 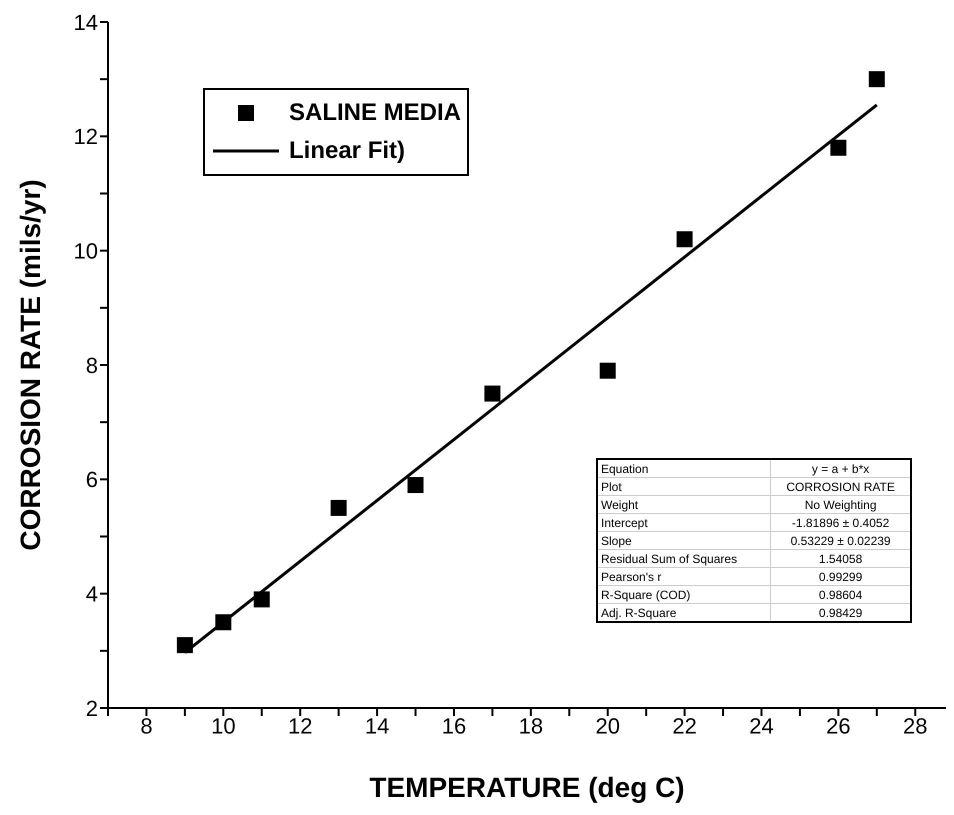 What do you see at coordinates (86, 251) in the screenshot?
I see `y-tick-label: 10` at bounding box center [86, 251].